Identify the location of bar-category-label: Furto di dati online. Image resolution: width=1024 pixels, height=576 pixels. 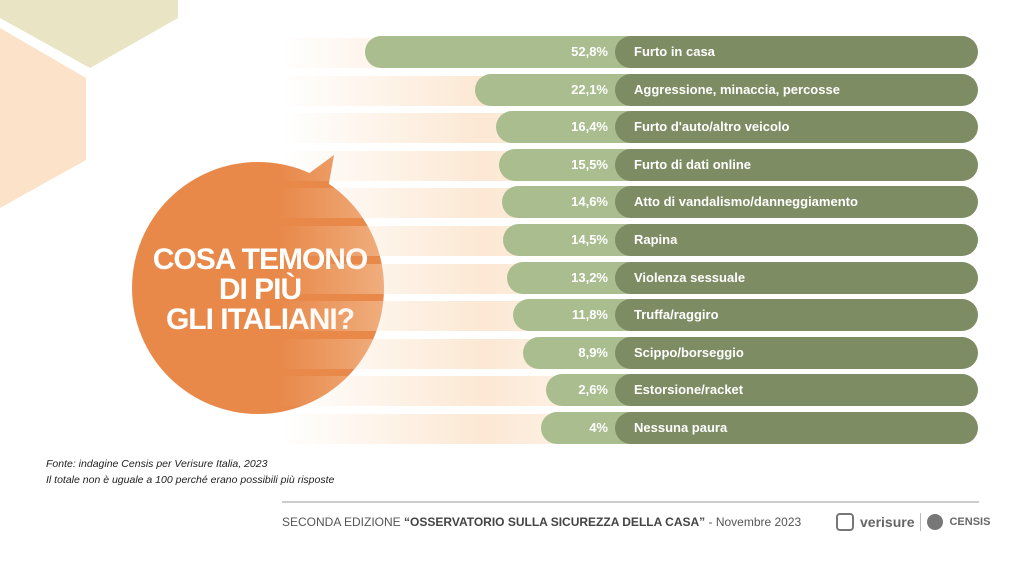
(796, 164).